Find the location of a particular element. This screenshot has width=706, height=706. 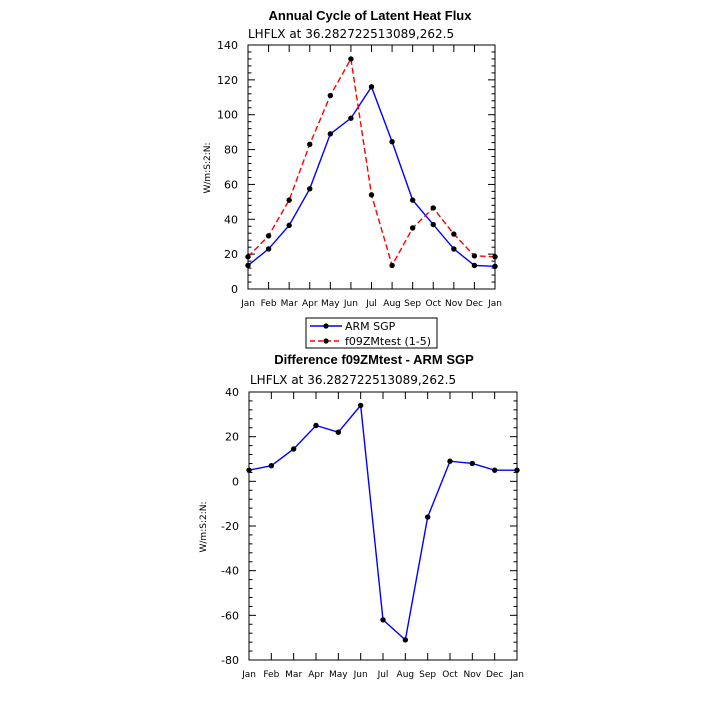

y-tick-label: 100 is located at coordinates (227, 115).